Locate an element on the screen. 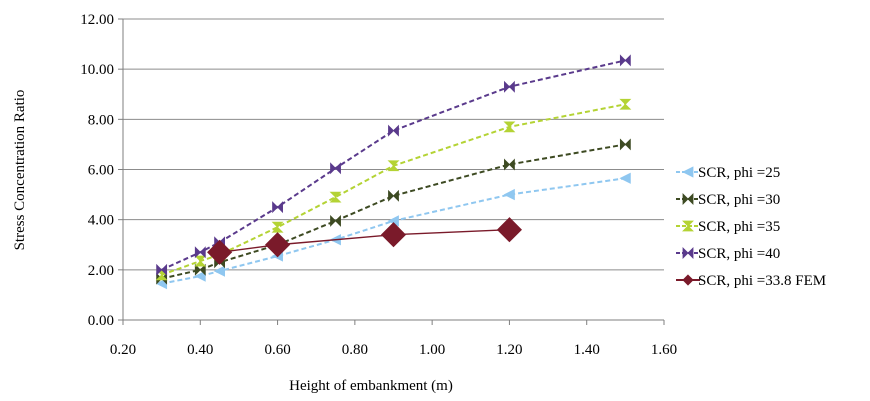 This screenshot has width=870, height=401. y-tick-label: 12.00 is located at coordinates (97, 20).